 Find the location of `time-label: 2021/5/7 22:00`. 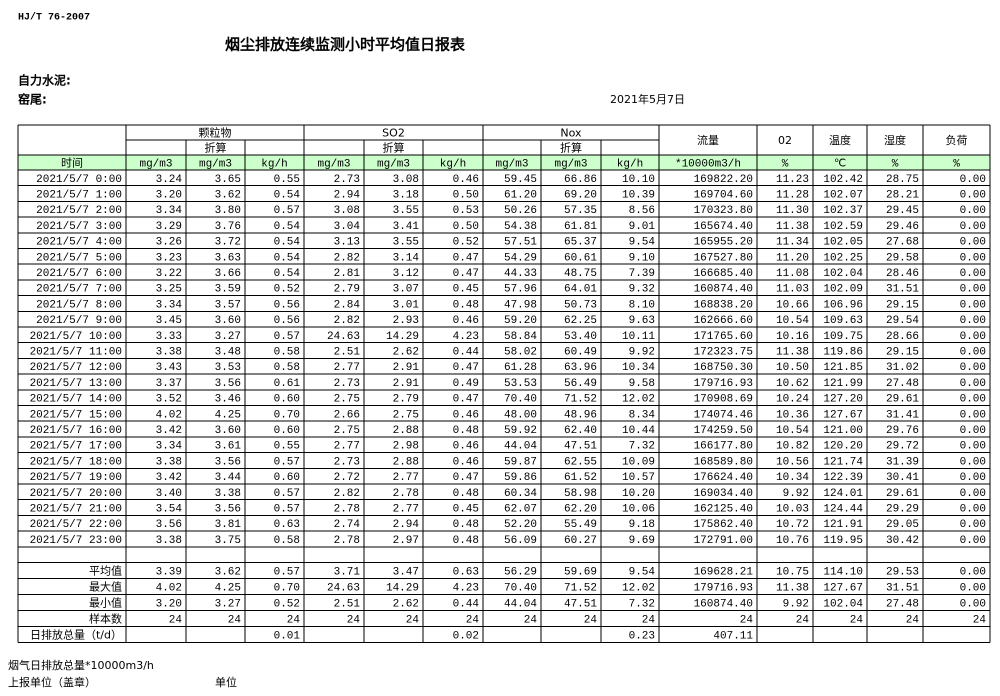

time-label: 2021/5/7 22:00 is located at coordinates (76, 525).